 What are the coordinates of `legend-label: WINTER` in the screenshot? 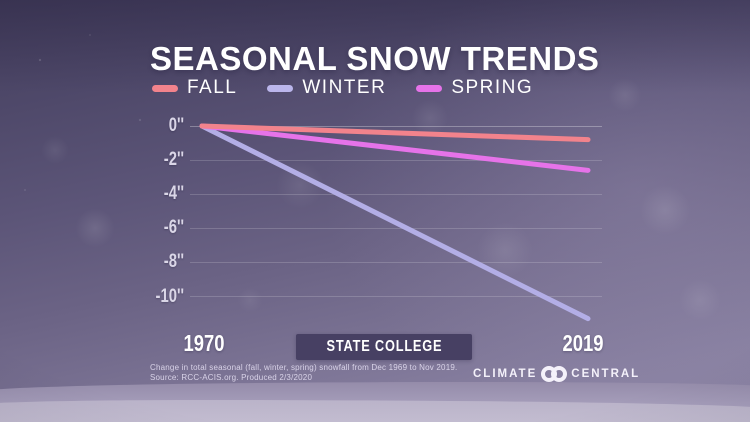 It's located at (344, 87).